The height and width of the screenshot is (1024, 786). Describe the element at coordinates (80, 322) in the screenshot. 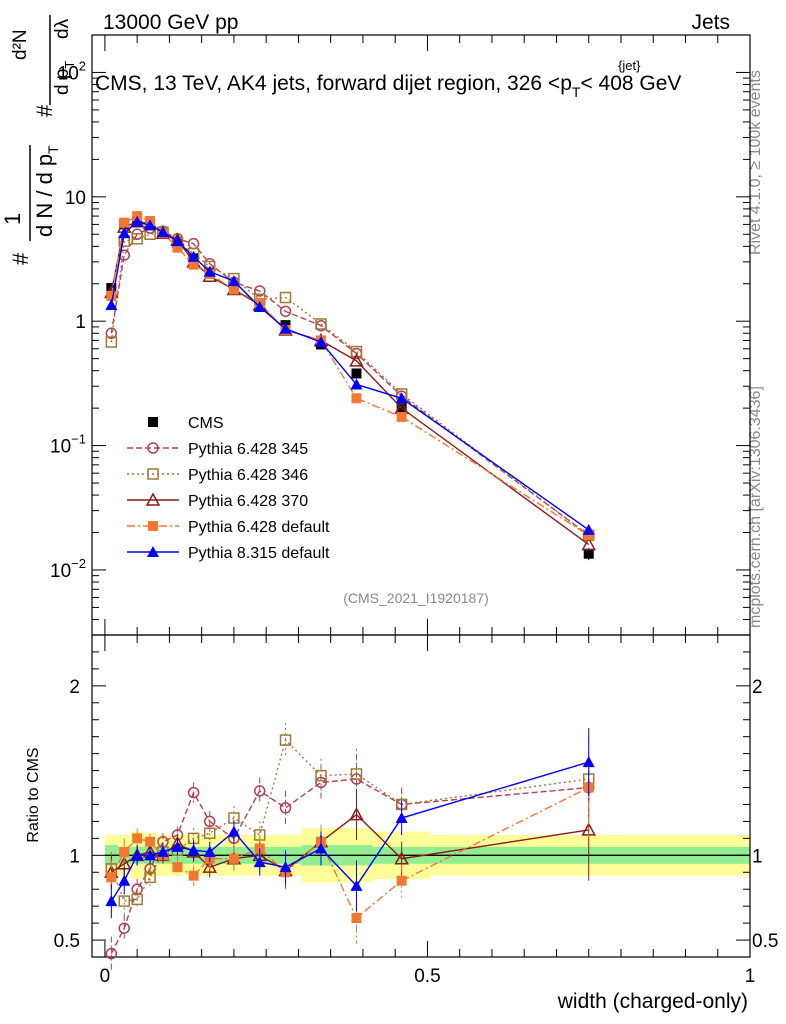

I see `main-ytick-base: 1` at that location.